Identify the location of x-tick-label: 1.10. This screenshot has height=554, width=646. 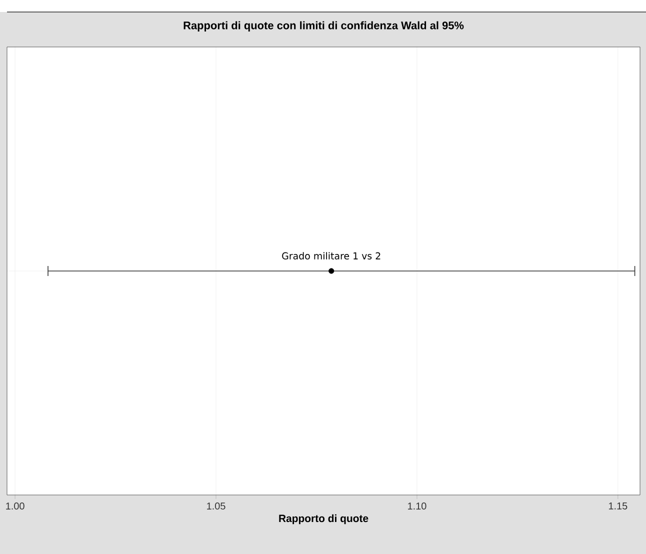
(417, 506).